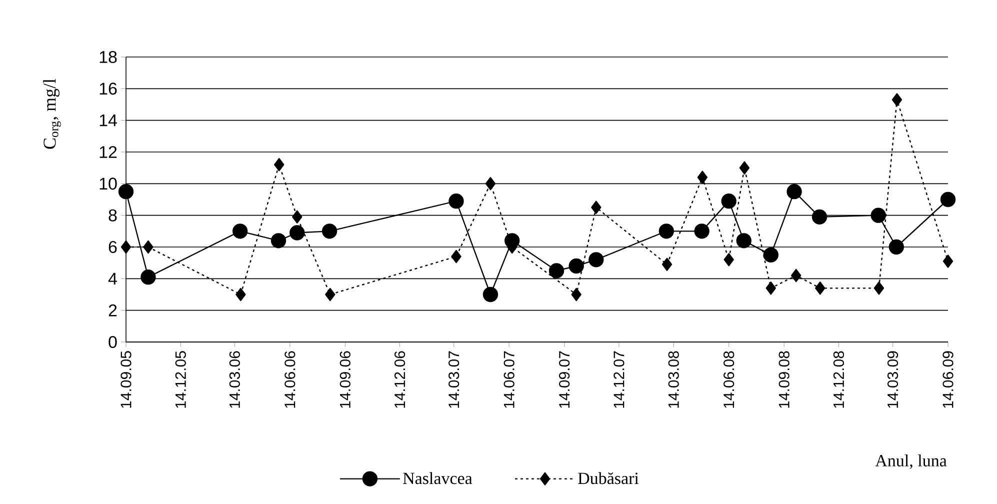  What do you see at coordinates (509, 379) in the screenshot?
I see `x-tick-label: 14.06.07` at bounding box center [509, 379].